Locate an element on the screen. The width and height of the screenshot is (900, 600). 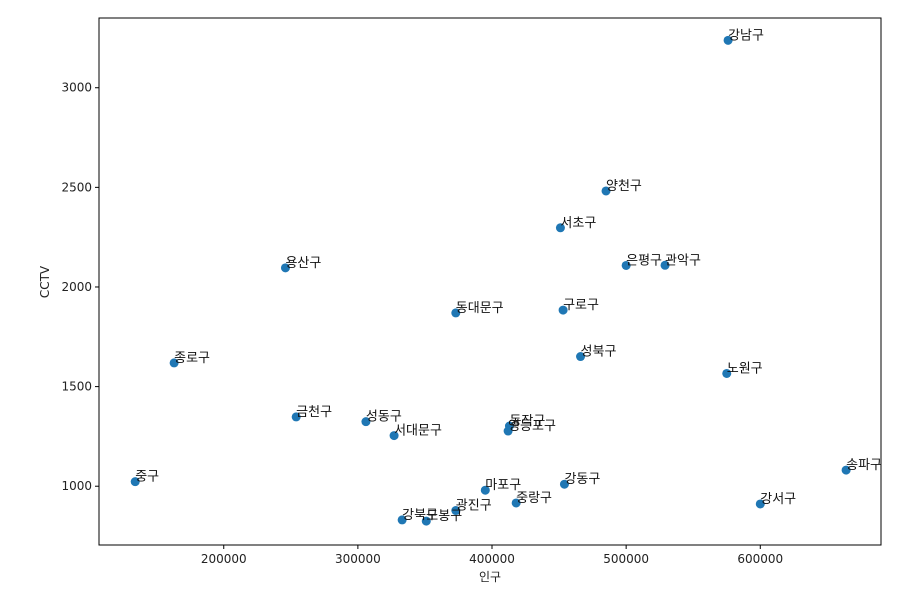
x-tick-label: 400000 is located at coordinates (492, 559).